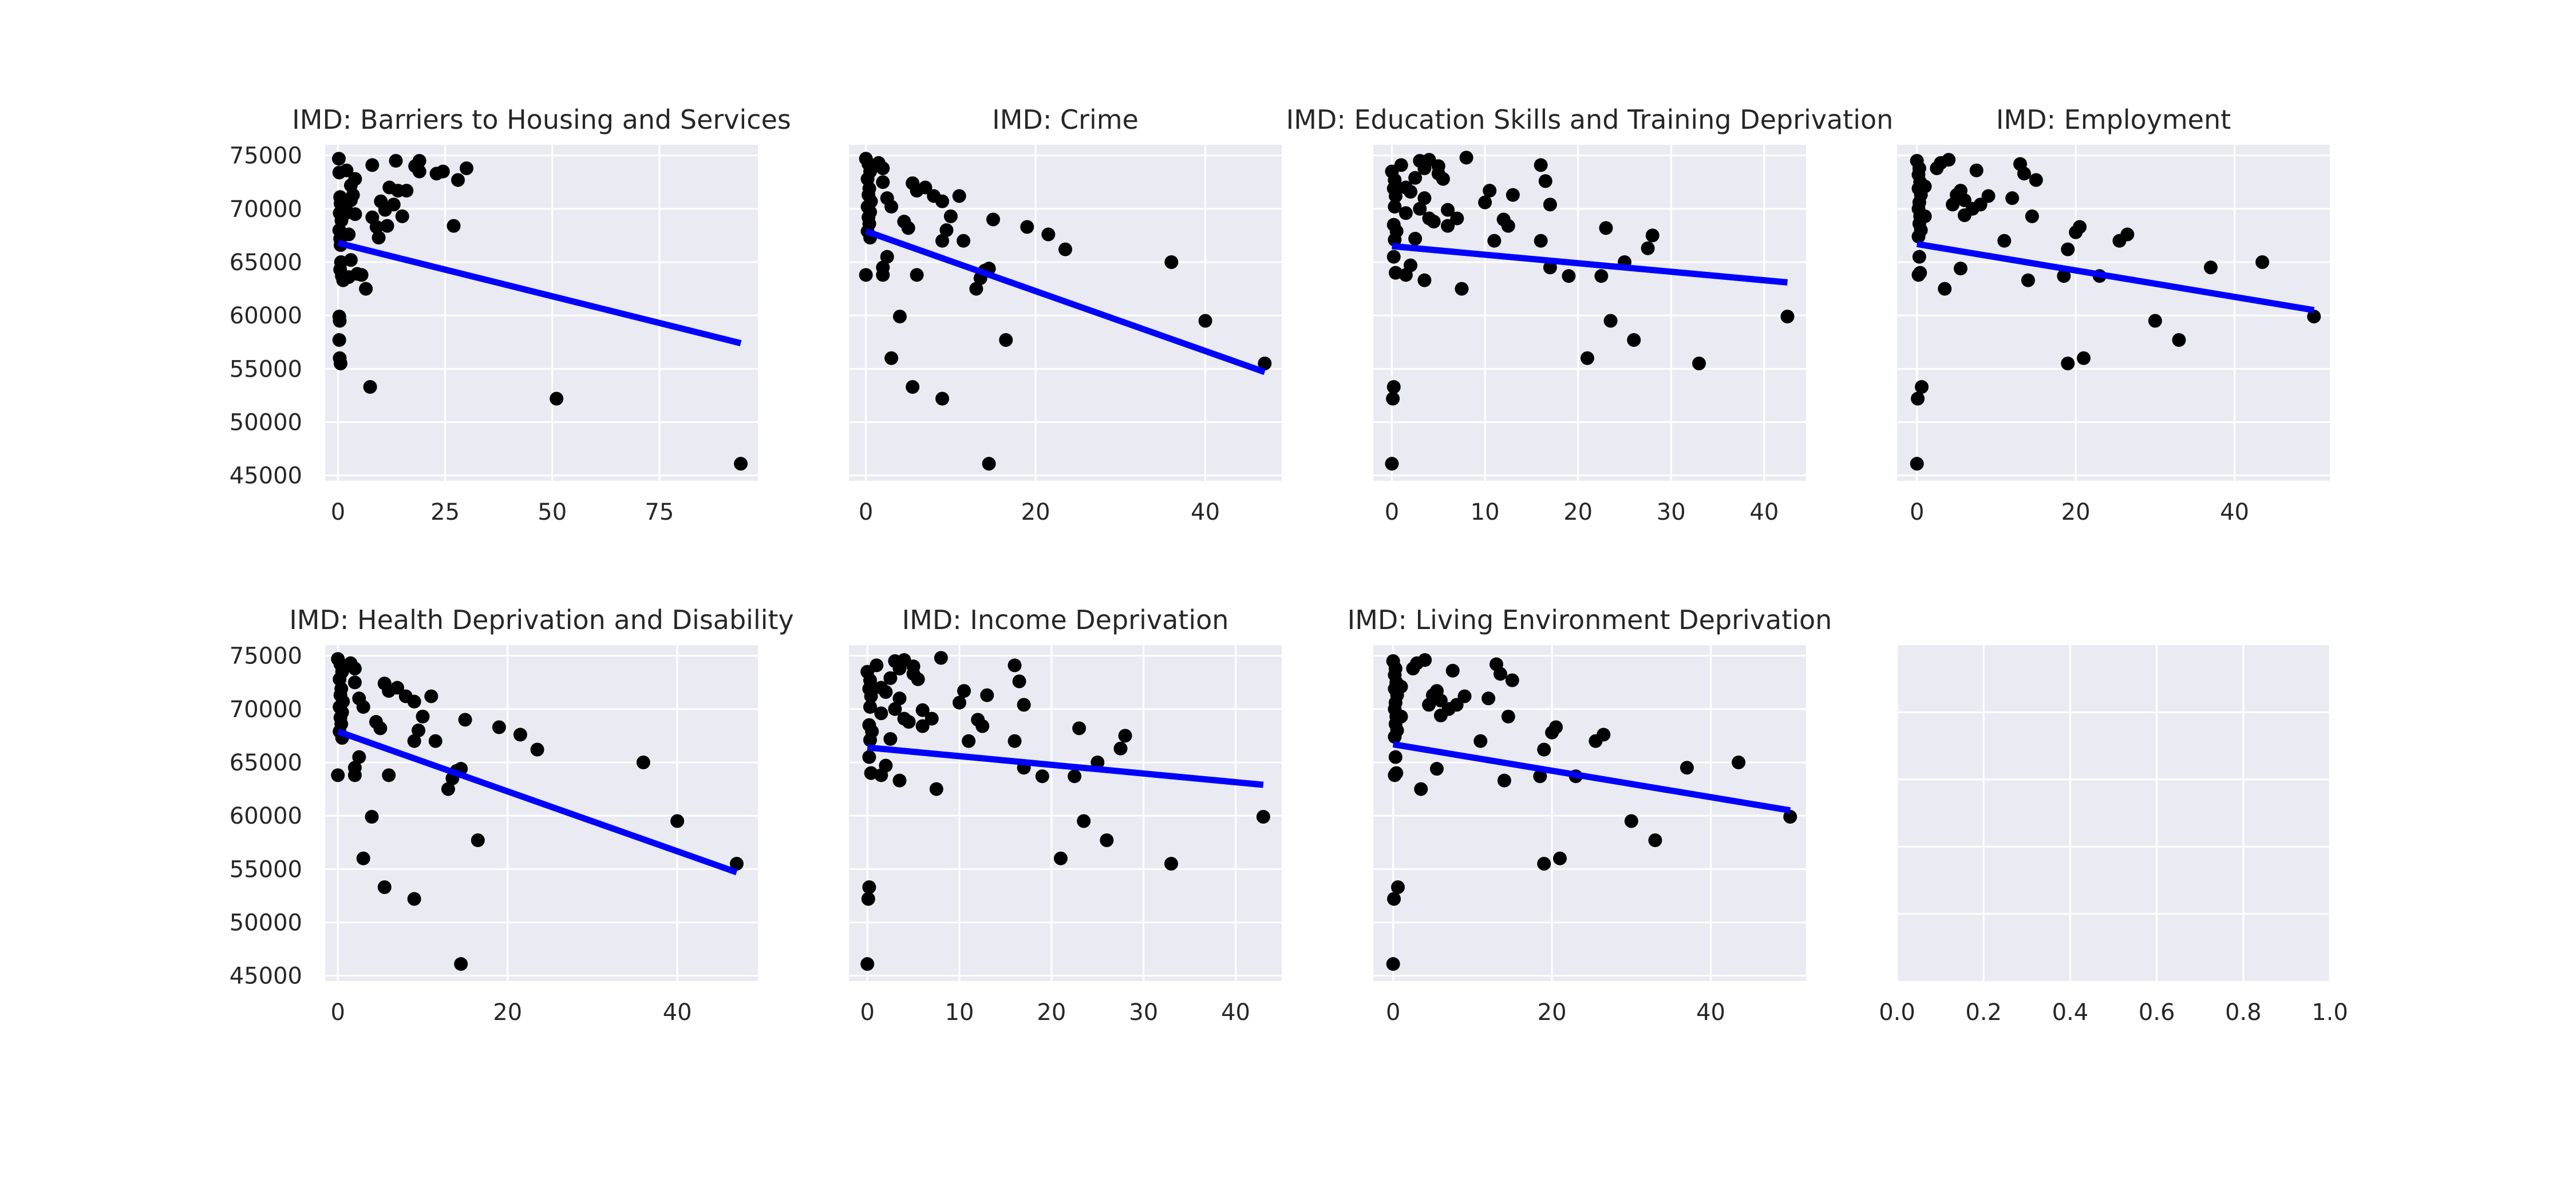  What do you see at coordinates (1065, 313) in the screenshot?
I see `plot-area` at bounding box center [1065, 313].